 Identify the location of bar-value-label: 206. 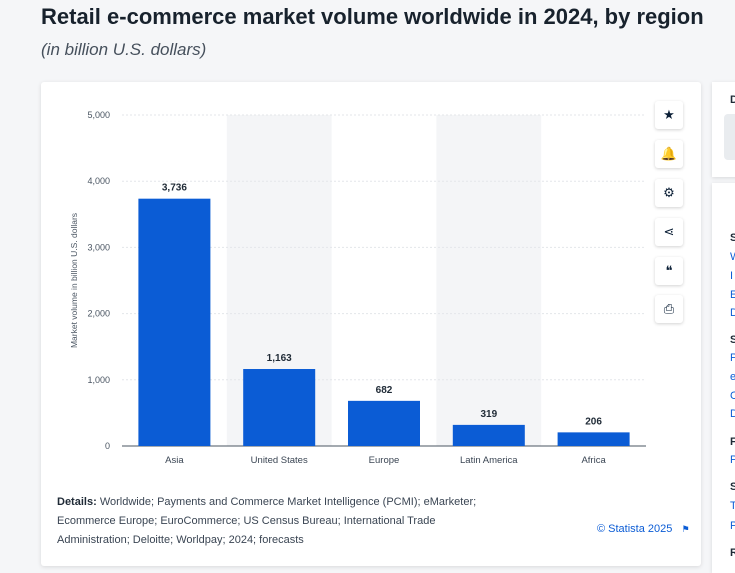
(593, 421).